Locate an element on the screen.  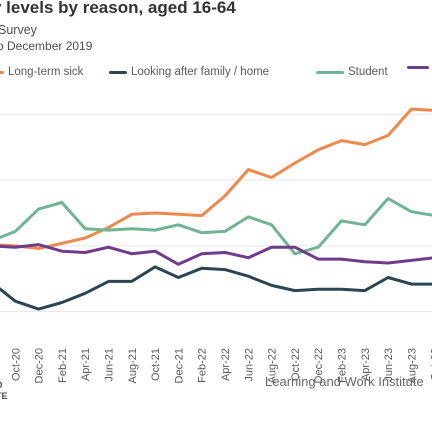
legend-swatch-long-term-sick is located at coordinates (2, 72).